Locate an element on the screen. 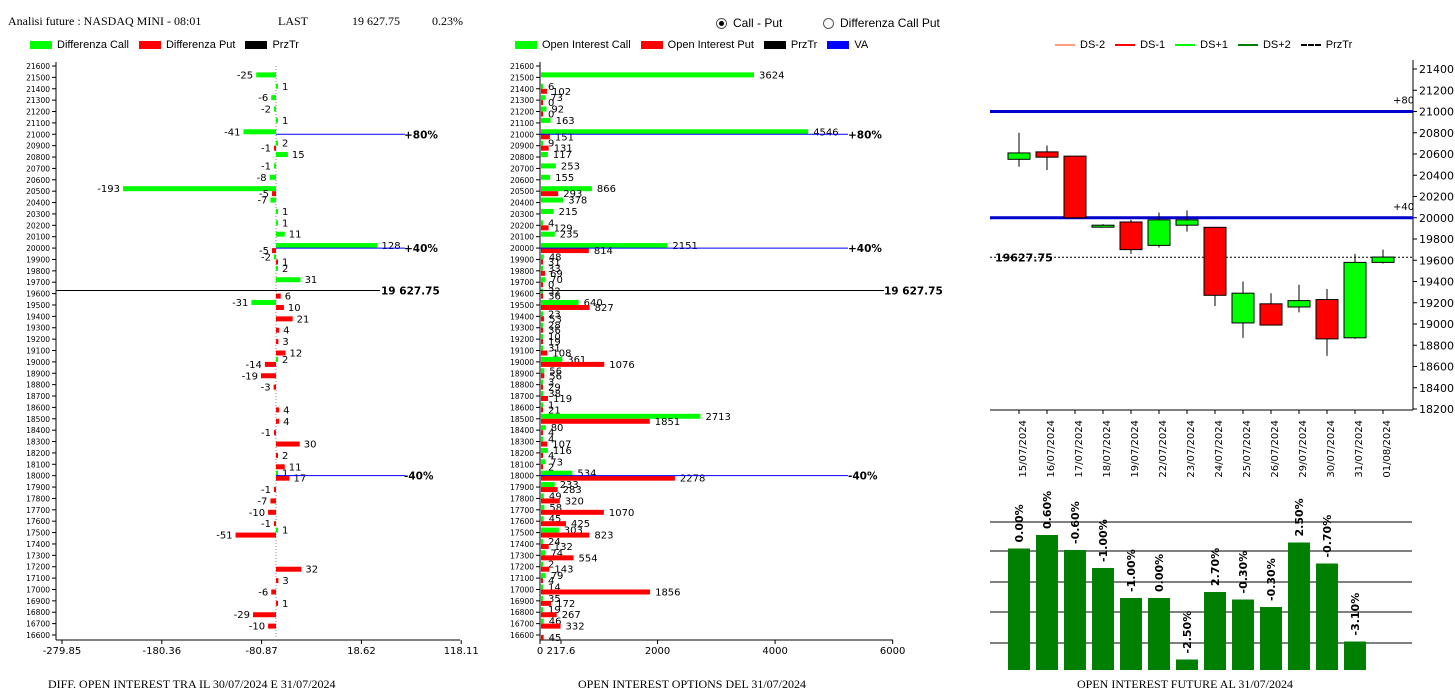  y-tick-label: 20100 is located at coordinates (38, 237).